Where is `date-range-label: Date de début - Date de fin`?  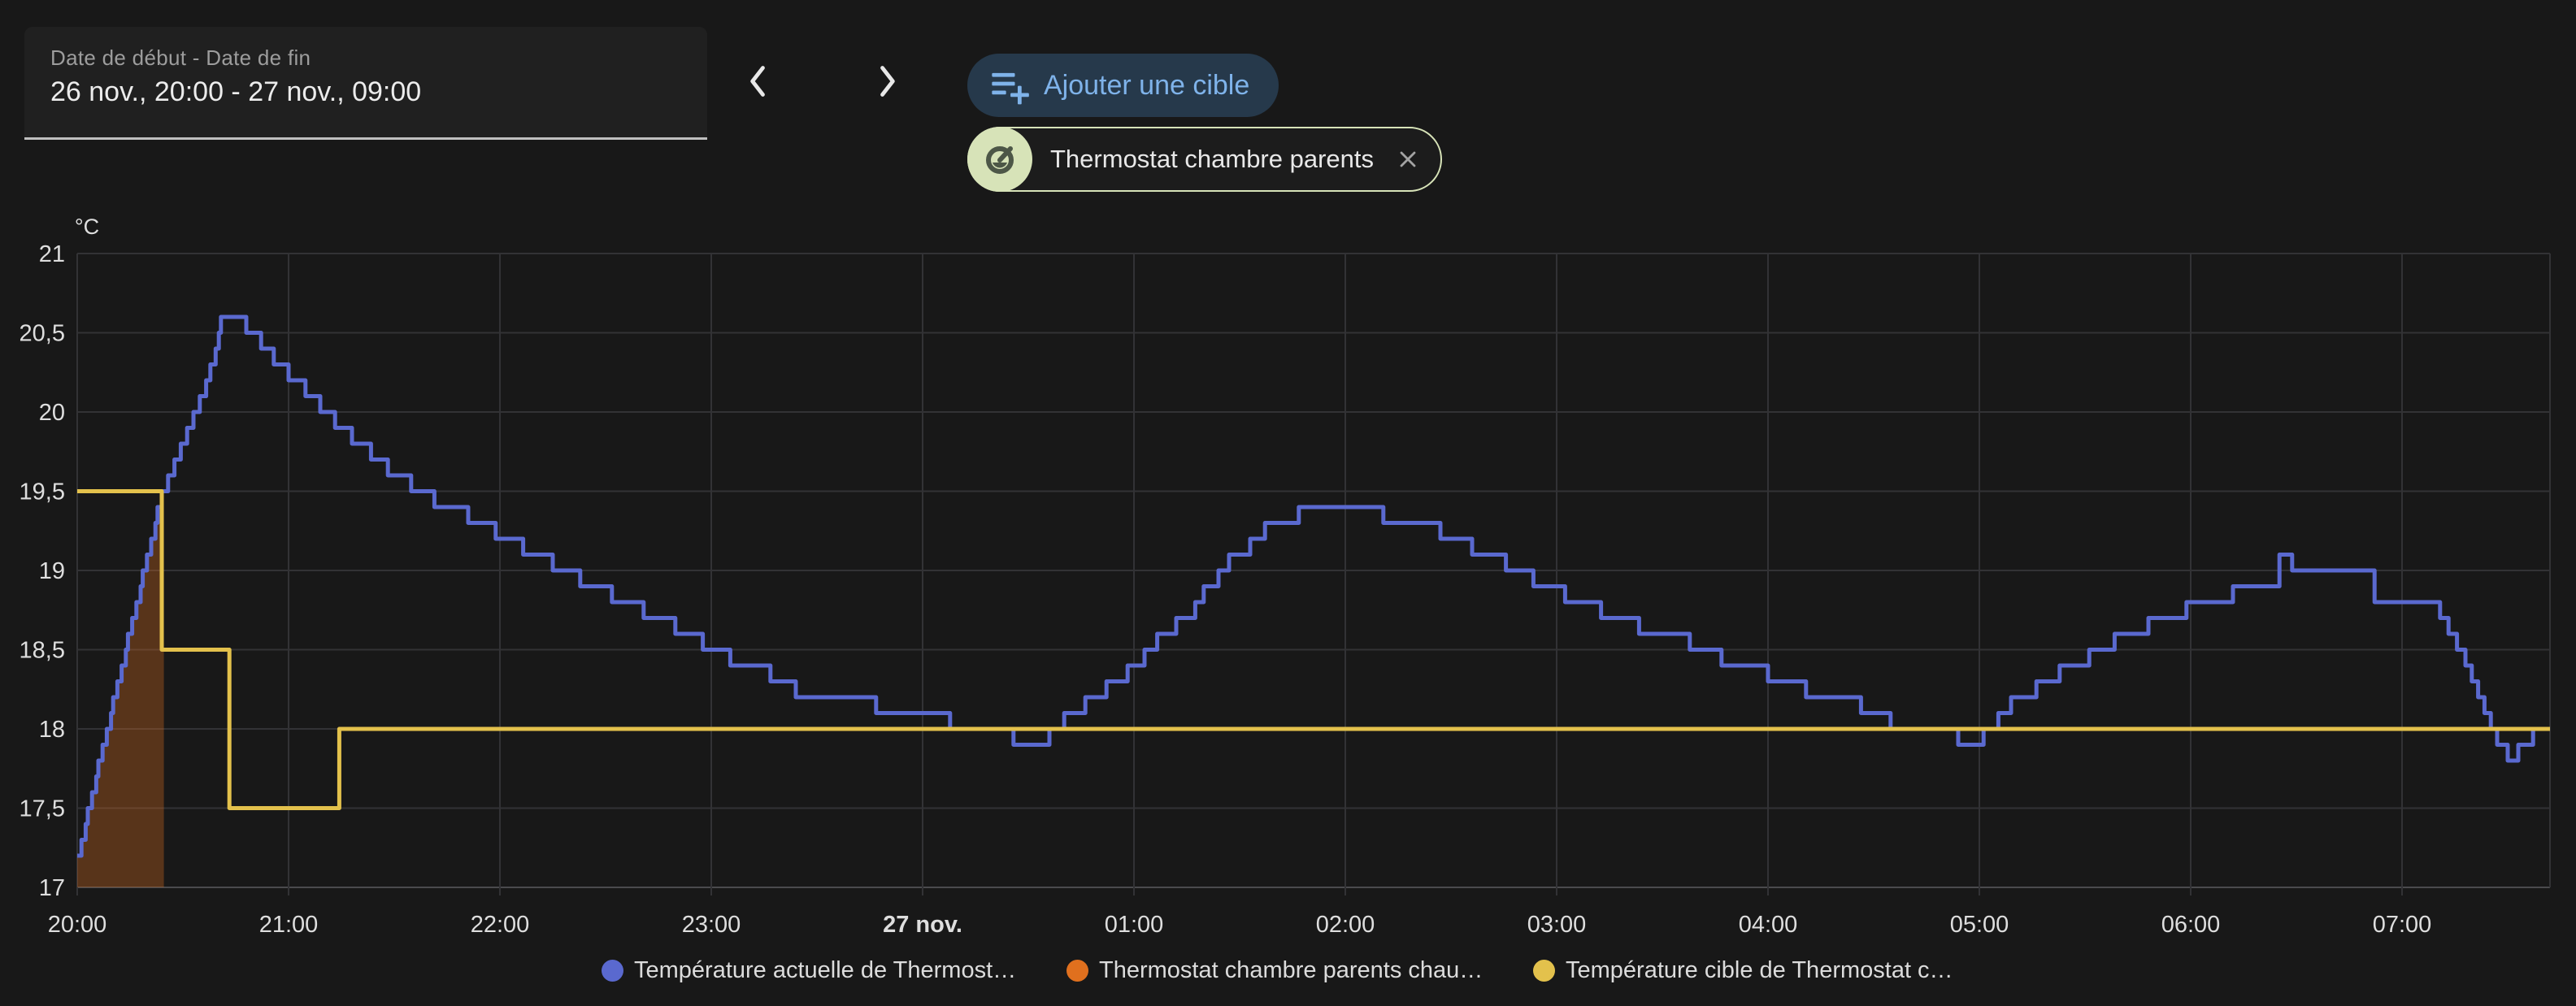 date-range-label: Date de début - Date de fin is located at coordinates (180, 58).